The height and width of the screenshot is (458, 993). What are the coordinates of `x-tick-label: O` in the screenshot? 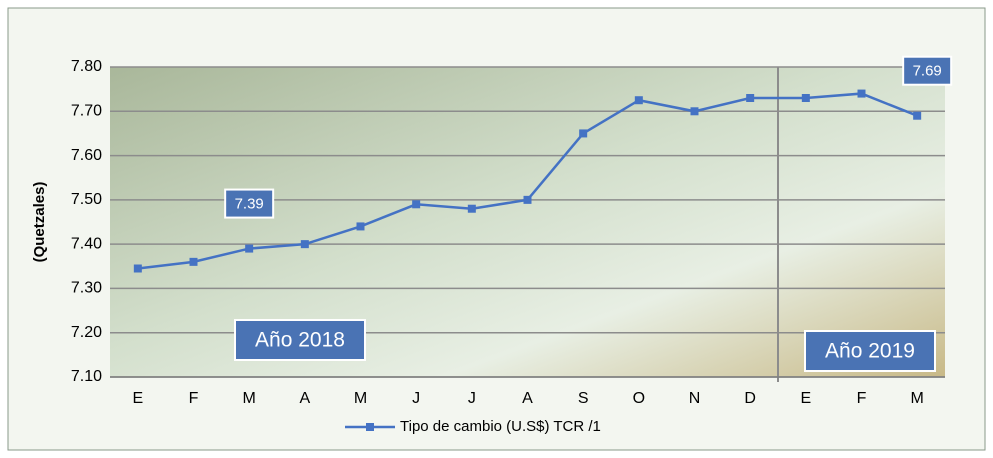 It's located at (639, 398).